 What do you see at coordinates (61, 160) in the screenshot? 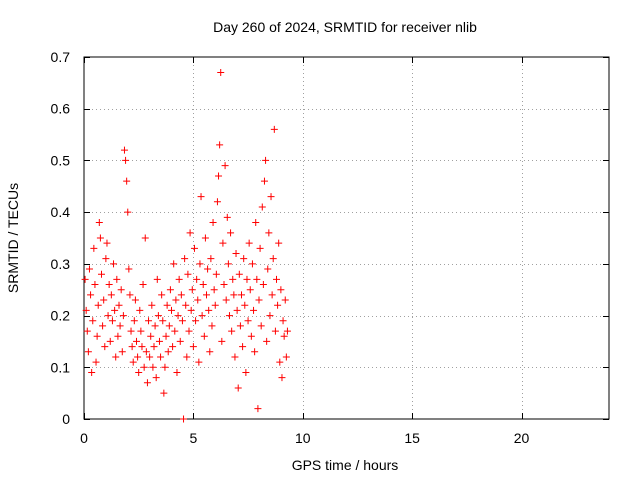
I see `y-tick-label: 0.5` at bounding box center [61, 160].